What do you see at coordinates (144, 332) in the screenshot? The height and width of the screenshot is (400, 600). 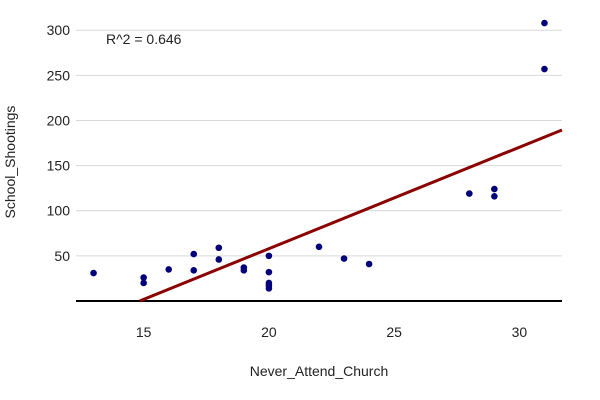 I see `x-tick-label: 15` at bounding box center [144, 332].